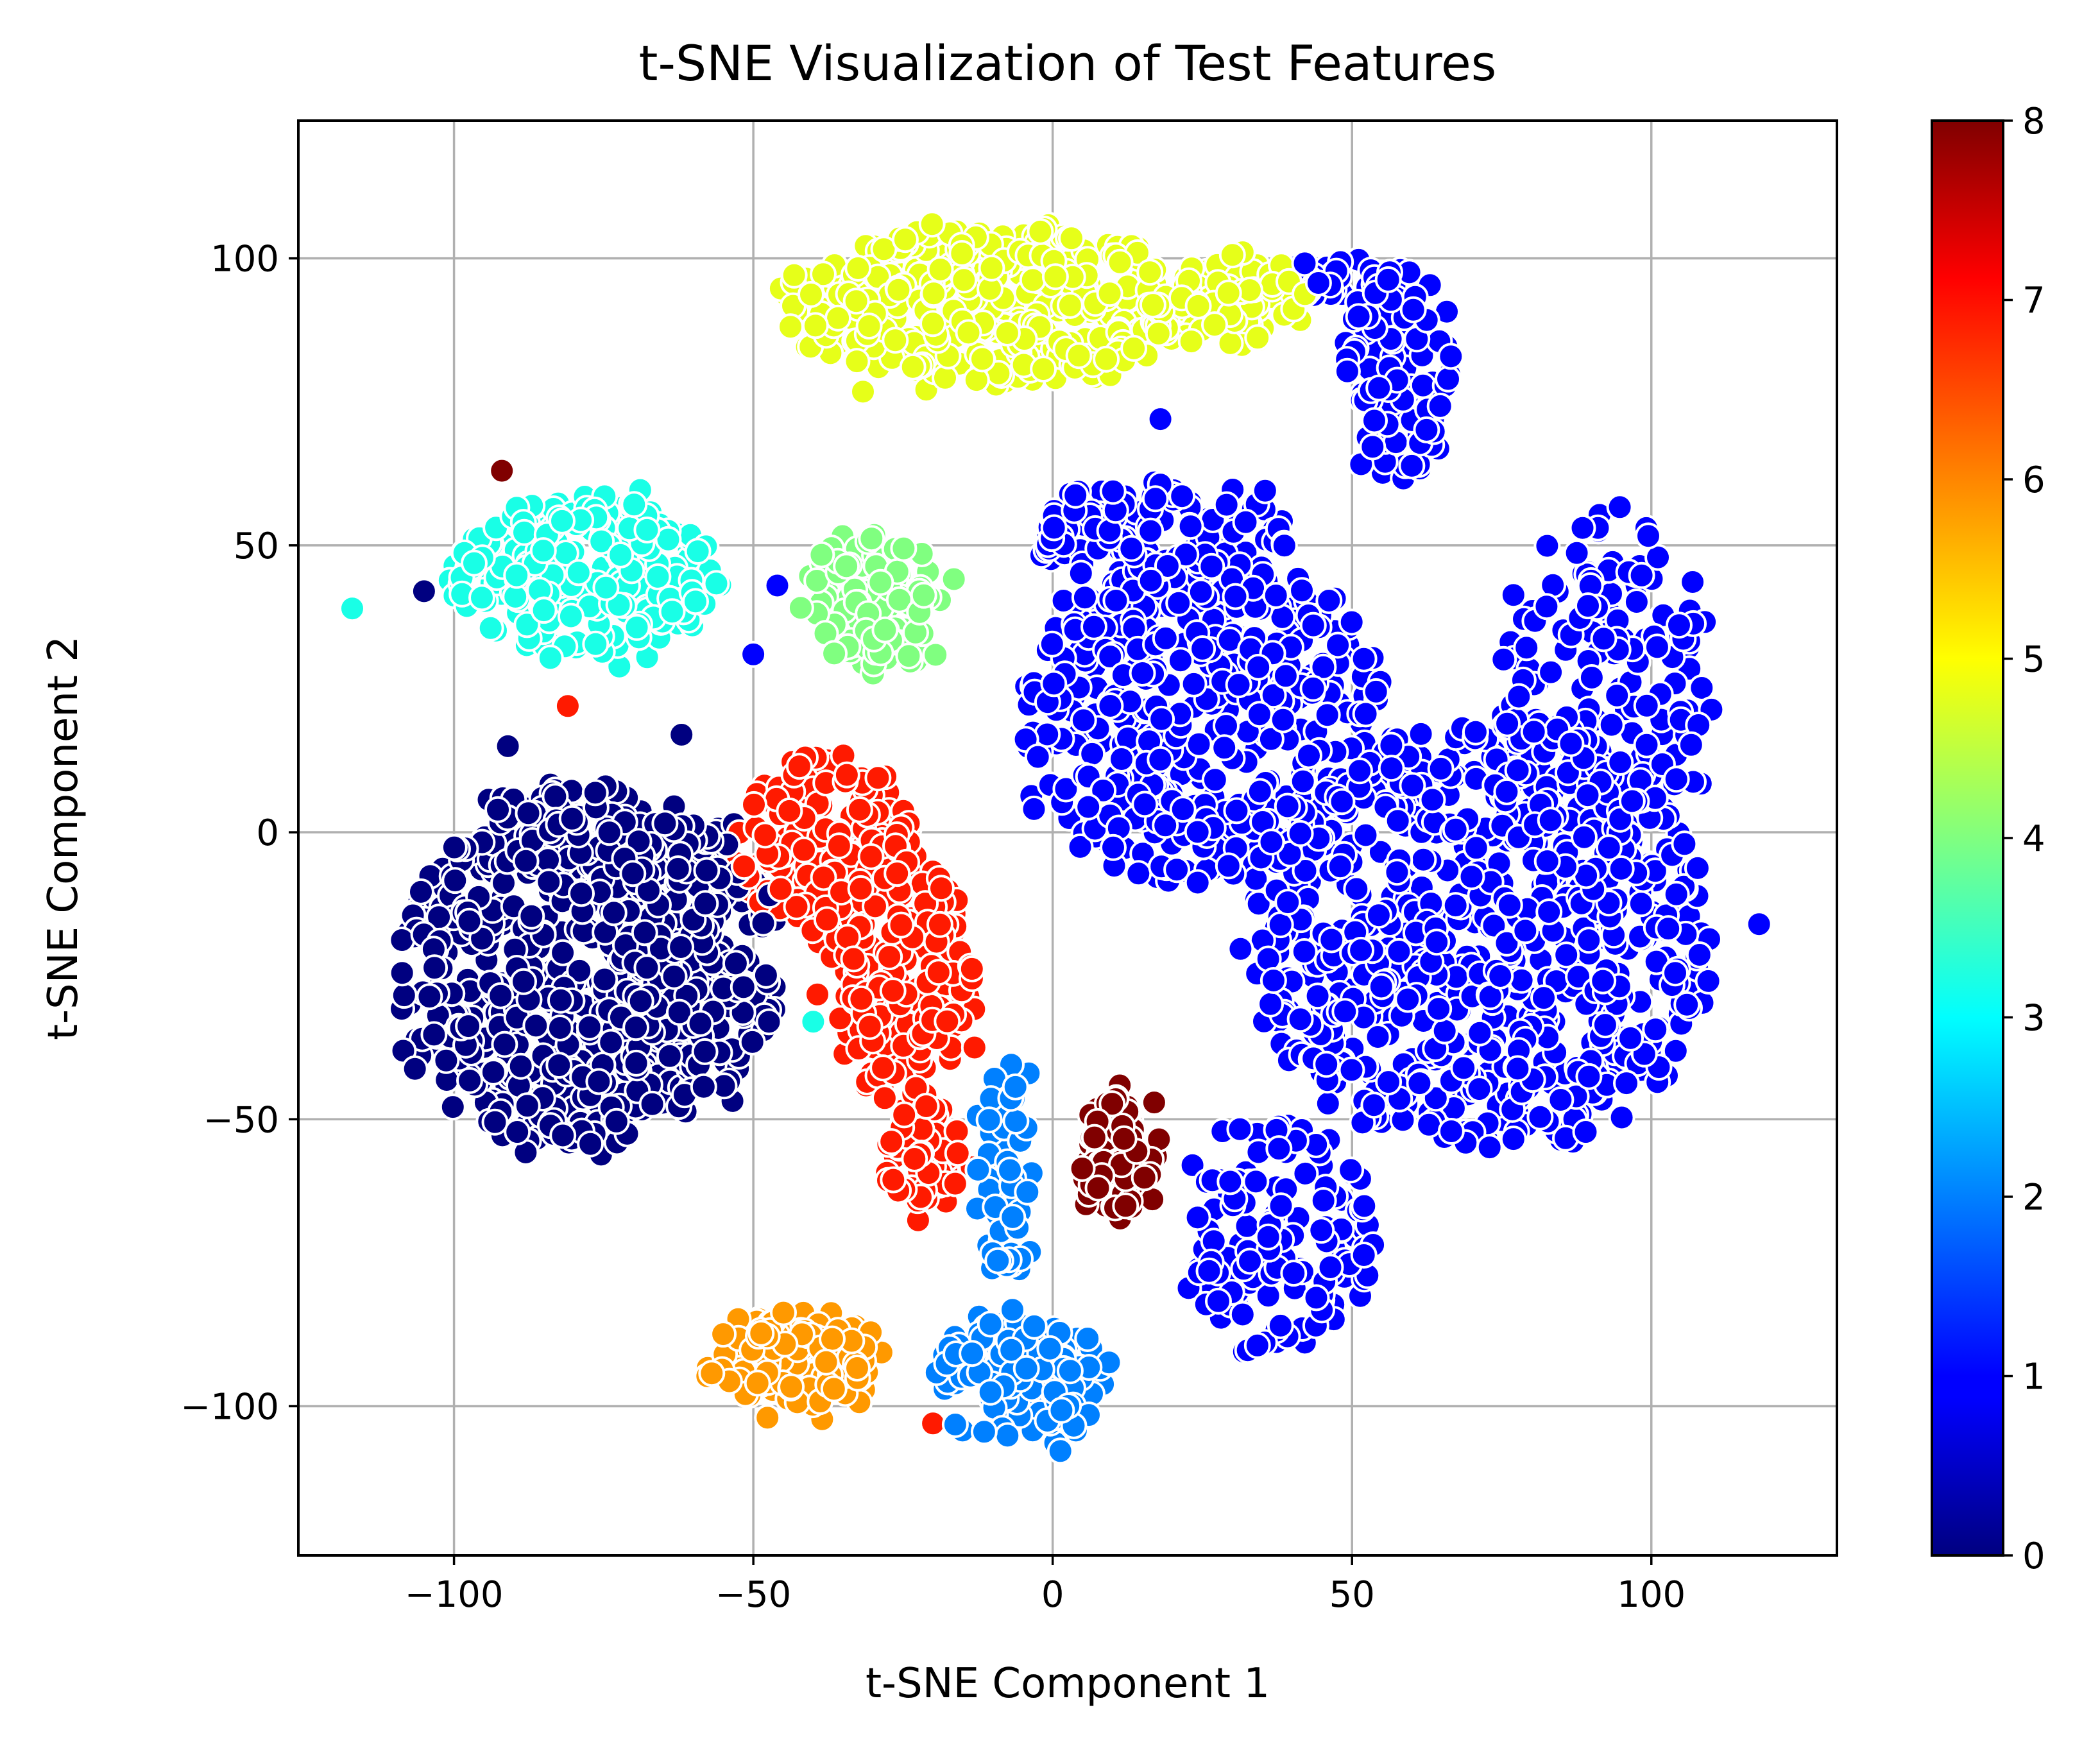  I want to click on colorbar-tick-label: 4, so click(2033, 839).